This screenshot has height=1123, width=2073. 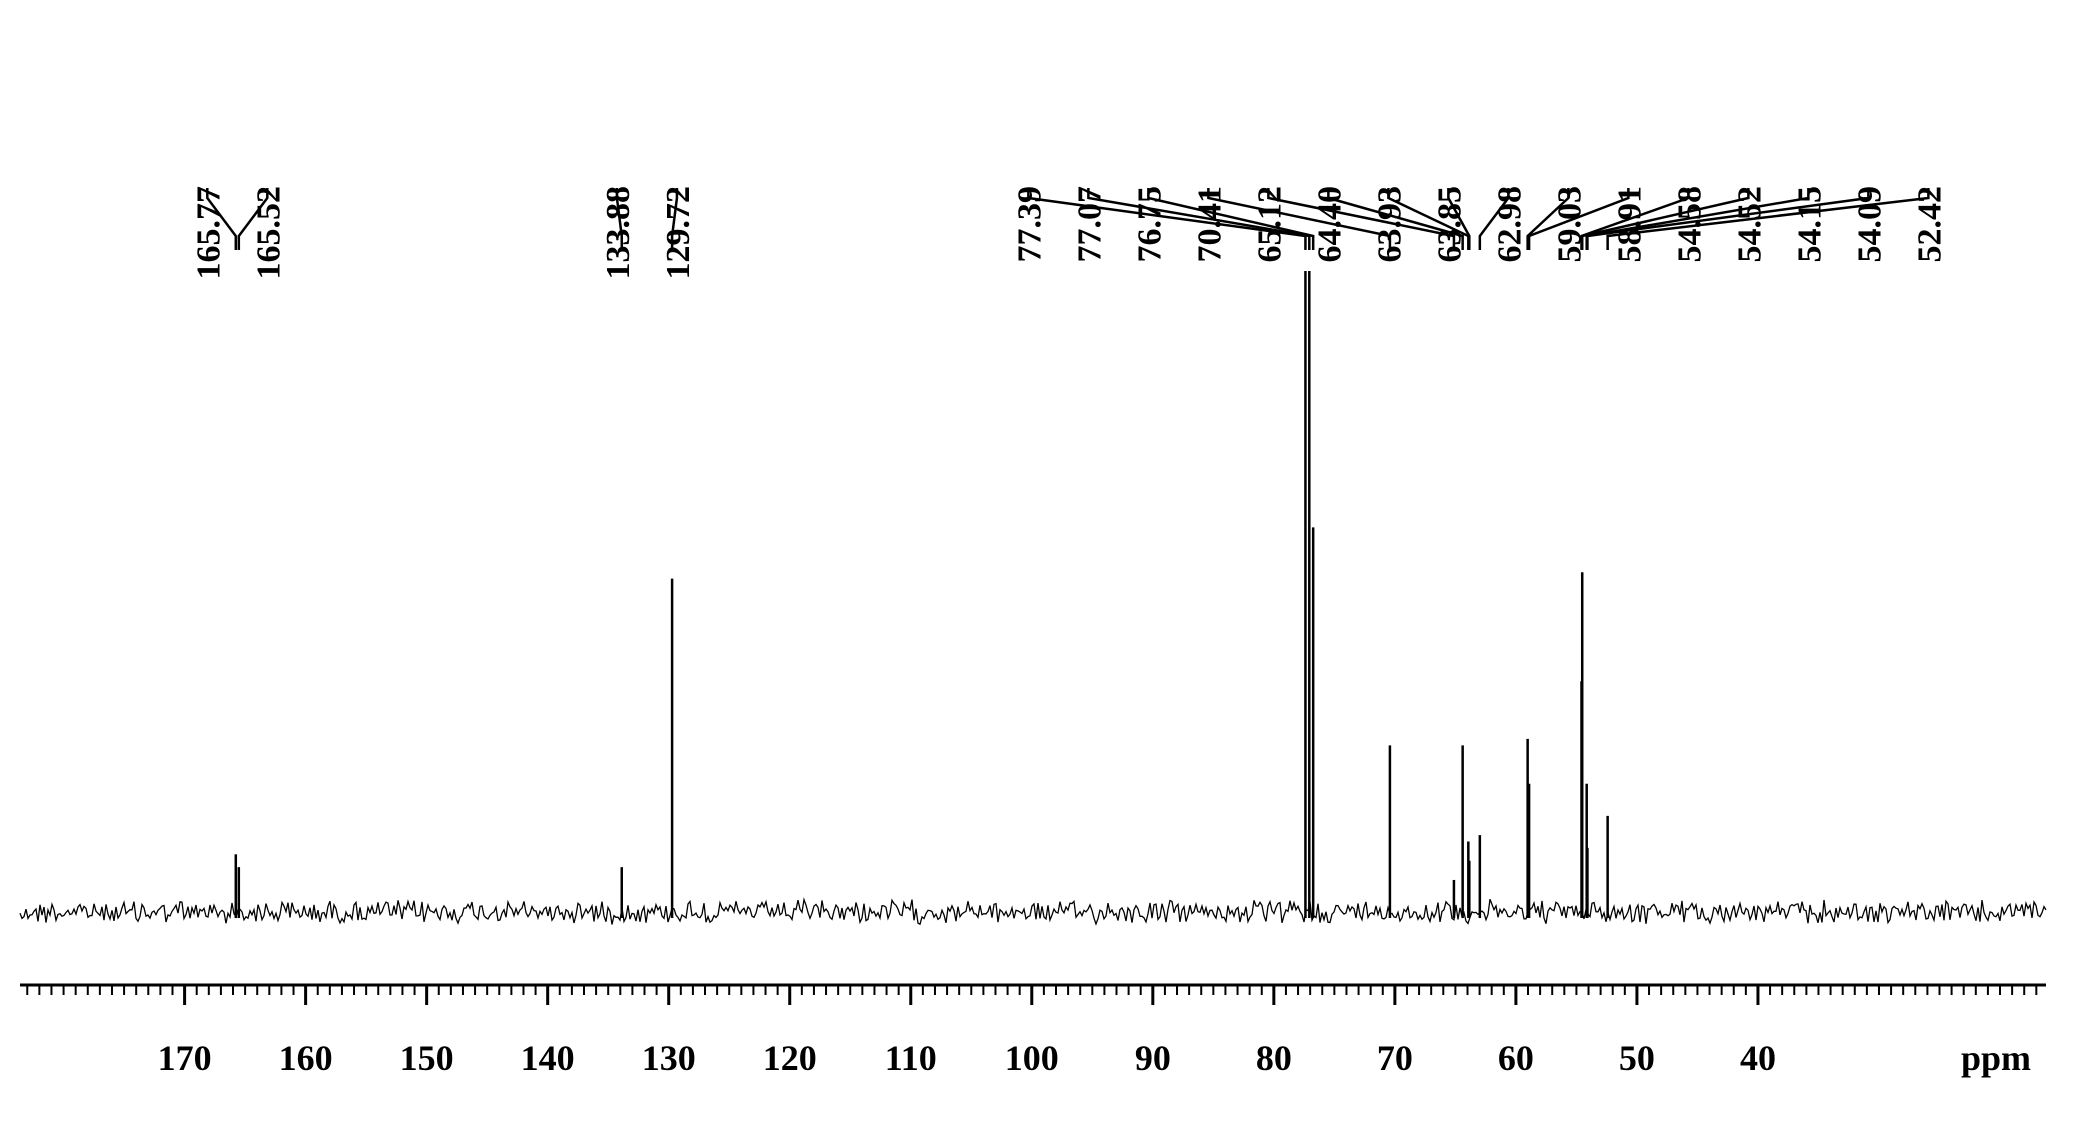 What do you see at coordinates (1749, 224) in the screenshot?
I see `peak-label: 54.52` at bounding box center [1749, 224].